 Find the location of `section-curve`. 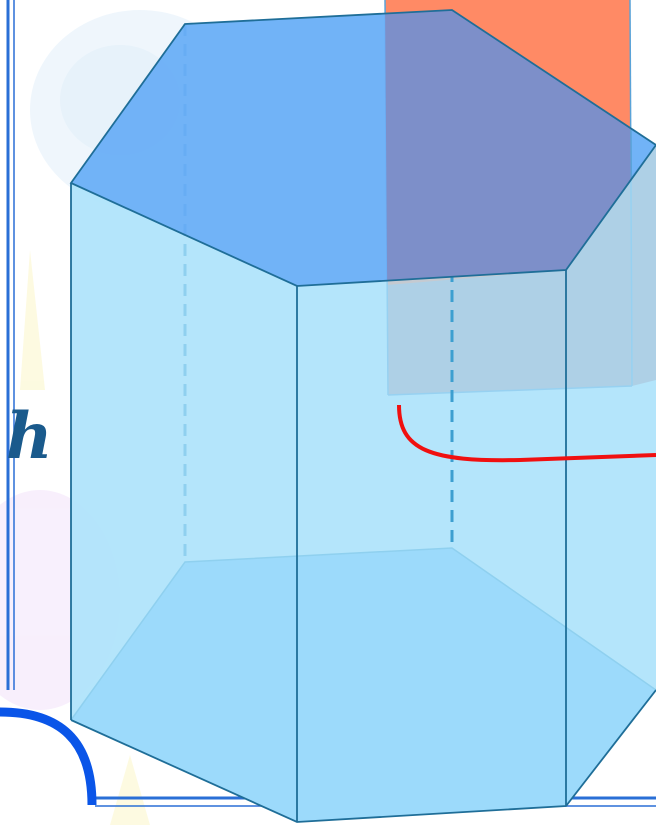

section-curve is located at coordinates (526, 433).